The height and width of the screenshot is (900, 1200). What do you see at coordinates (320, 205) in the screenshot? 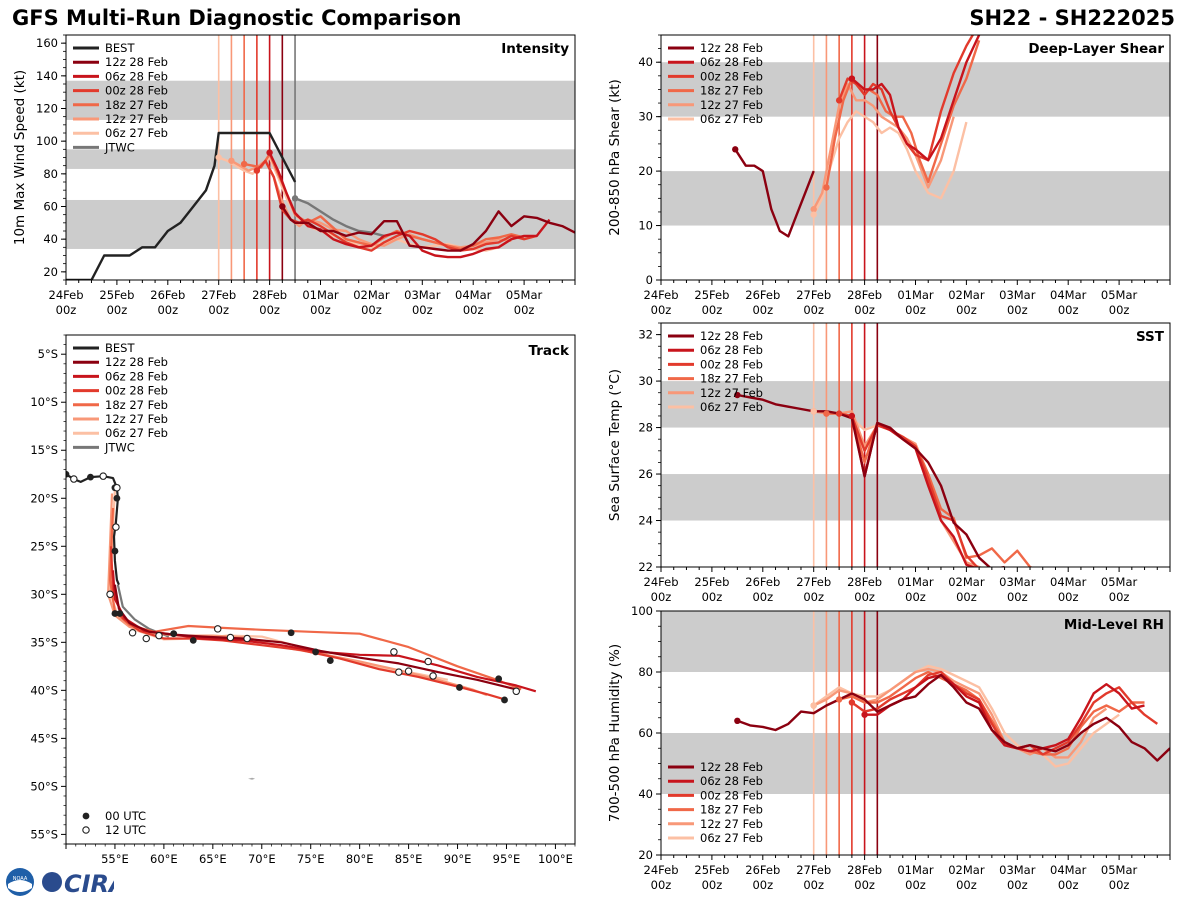
I see `intensity-series-group` at bounding box center [320, 205].